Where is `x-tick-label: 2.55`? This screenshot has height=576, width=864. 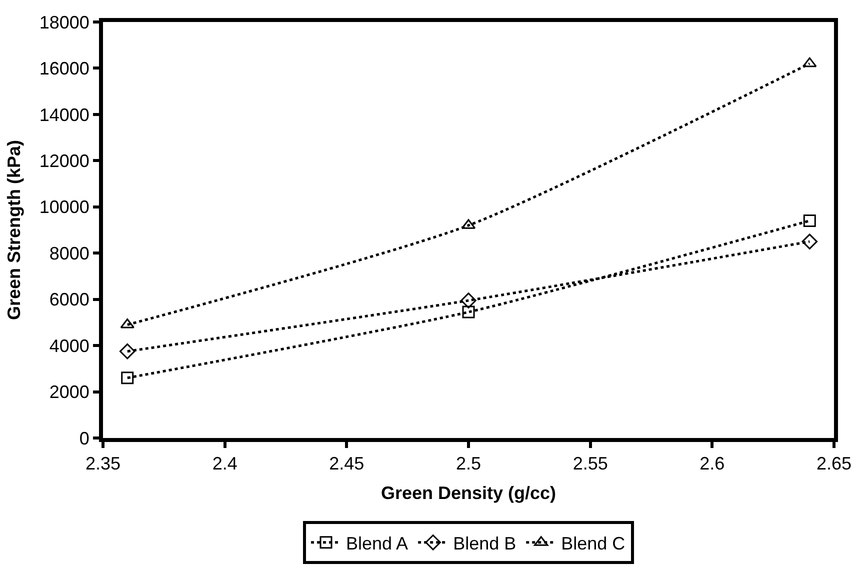
x-tick-label: 2.55 is located at coordinates (590, 464).